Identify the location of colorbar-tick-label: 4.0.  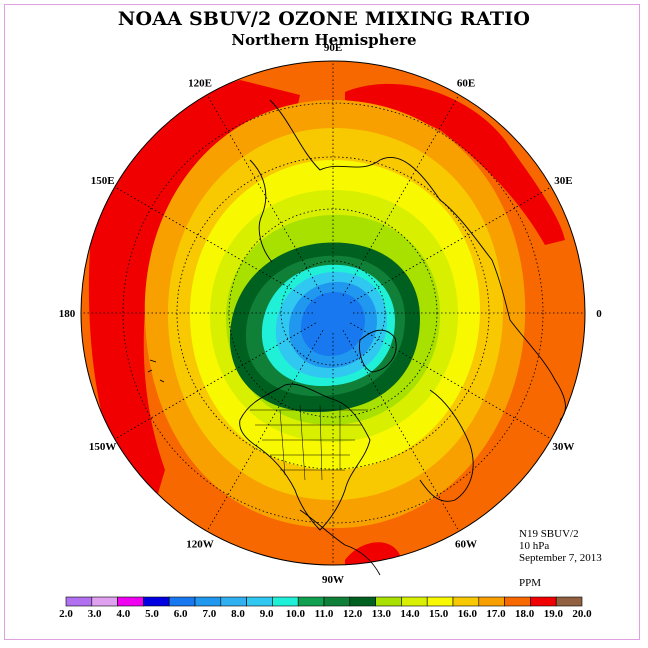
(123, 614).